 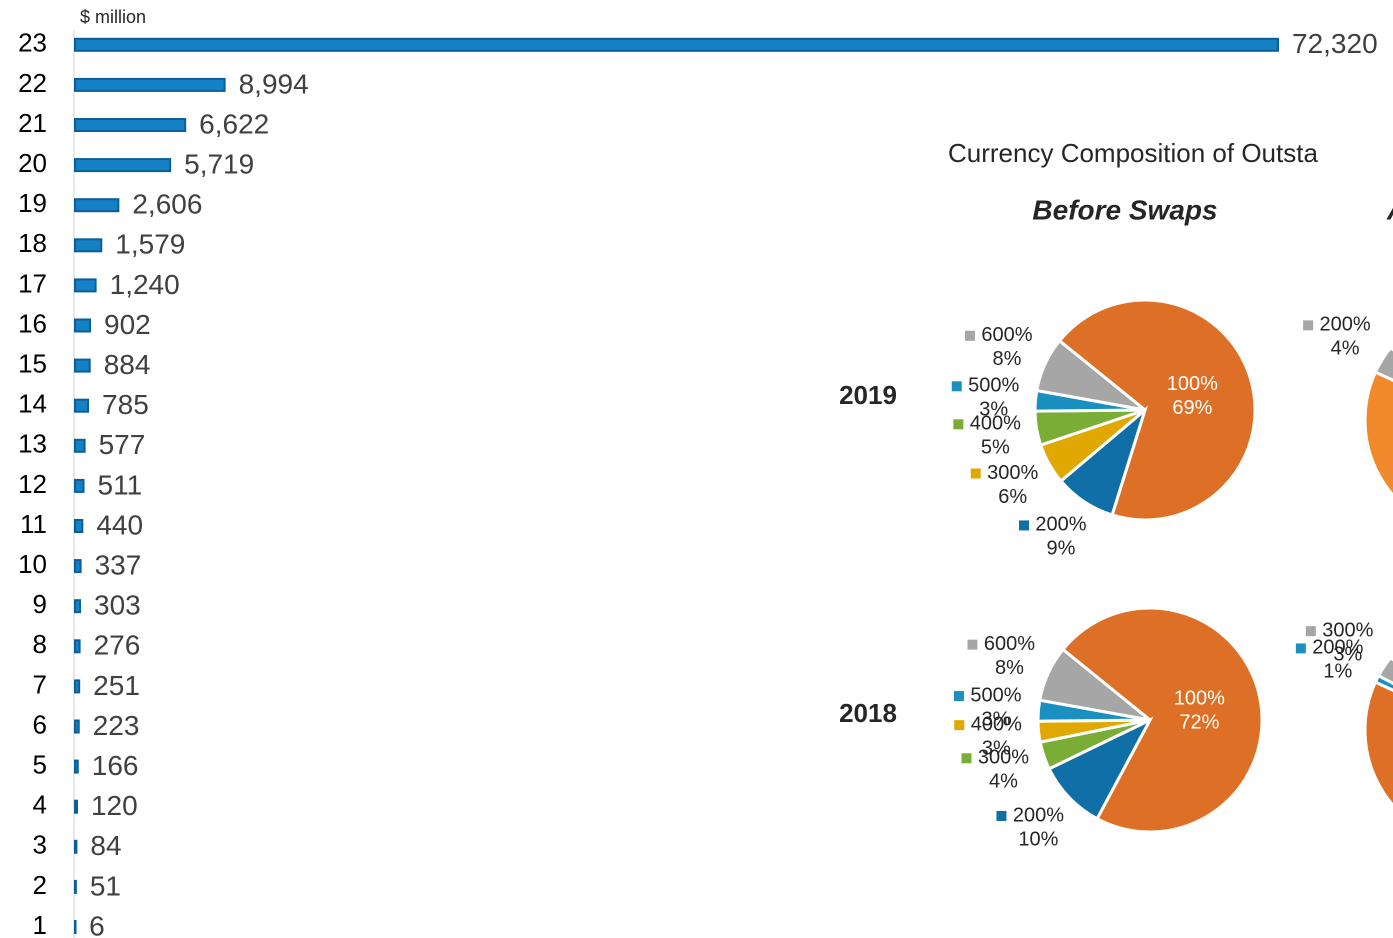 I want to click on value-label: 251, so click(x=116, y=685).